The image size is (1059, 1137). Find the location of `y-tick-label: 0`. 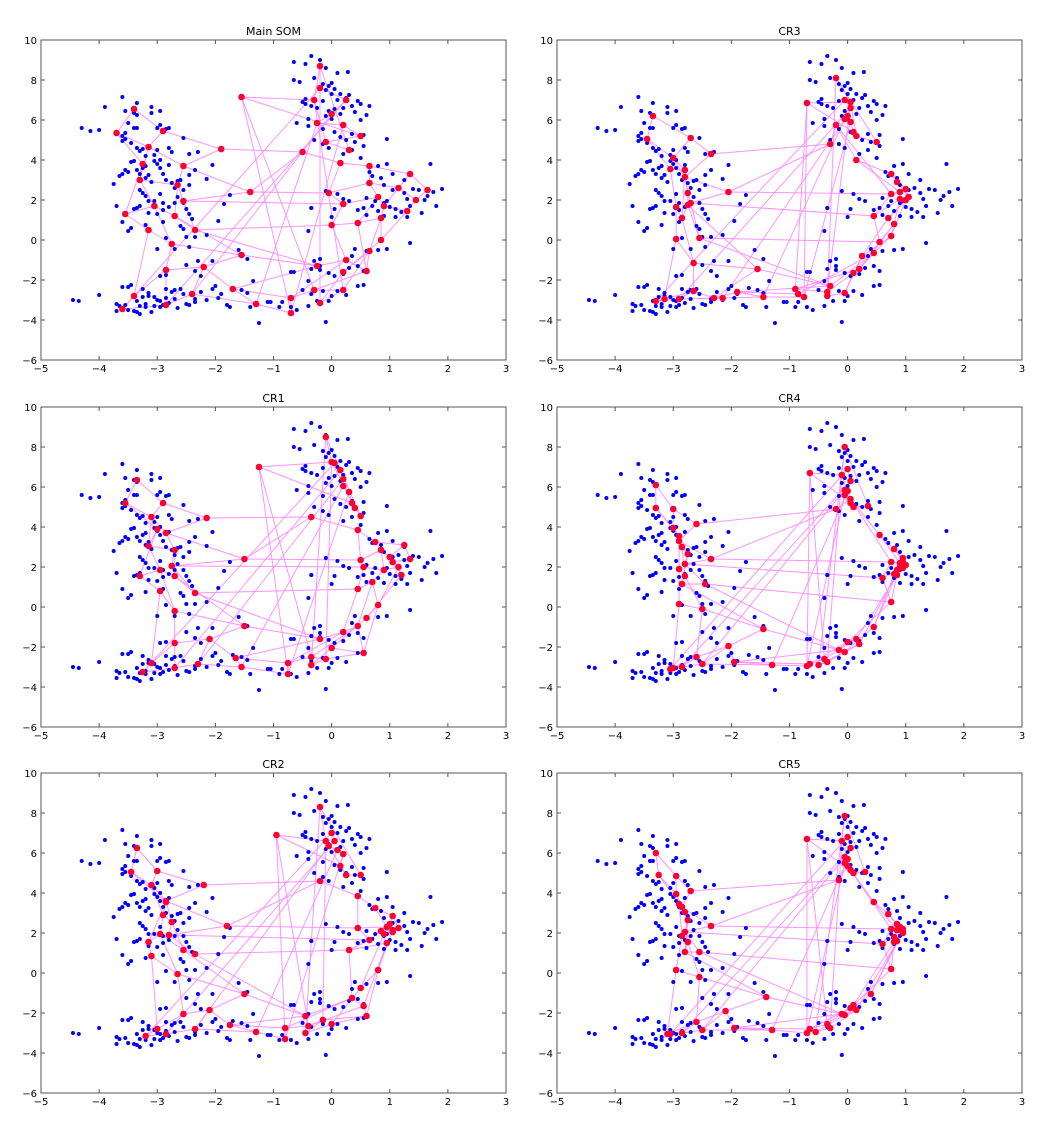

y-tick-label: 0 is located at coordinates (550, 608).